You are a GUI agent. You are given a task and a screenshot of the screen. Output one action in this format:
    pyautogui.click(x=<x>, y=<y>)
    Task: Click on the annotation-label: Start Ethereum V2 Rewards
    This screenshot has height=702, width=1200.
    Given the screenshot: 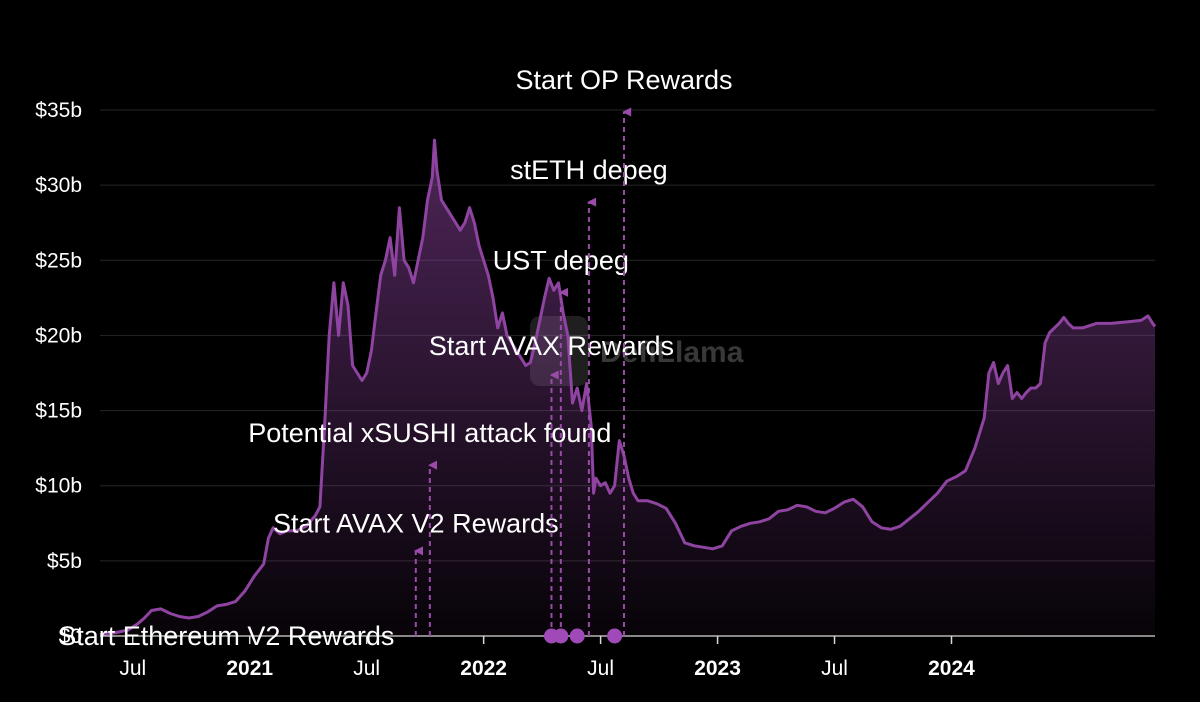 What is the action you would take?
    pyautogui.click(x=226, y=636)
    